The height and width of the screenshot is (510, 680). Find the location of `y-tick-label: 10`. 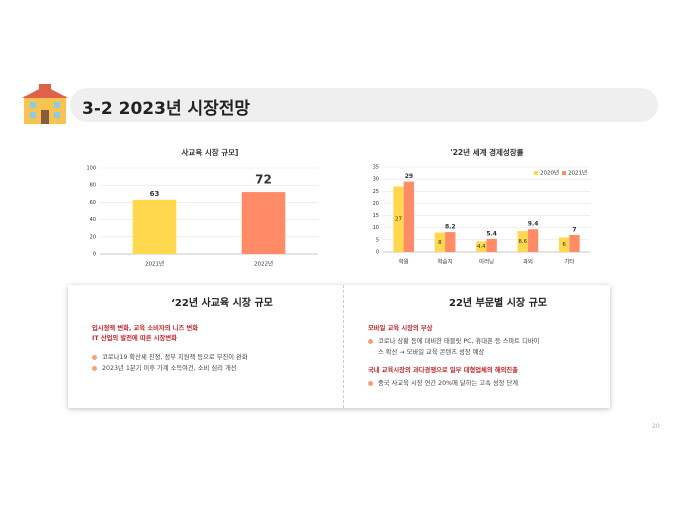

y-tick-label: 10 is located at coordinates (376, 228).